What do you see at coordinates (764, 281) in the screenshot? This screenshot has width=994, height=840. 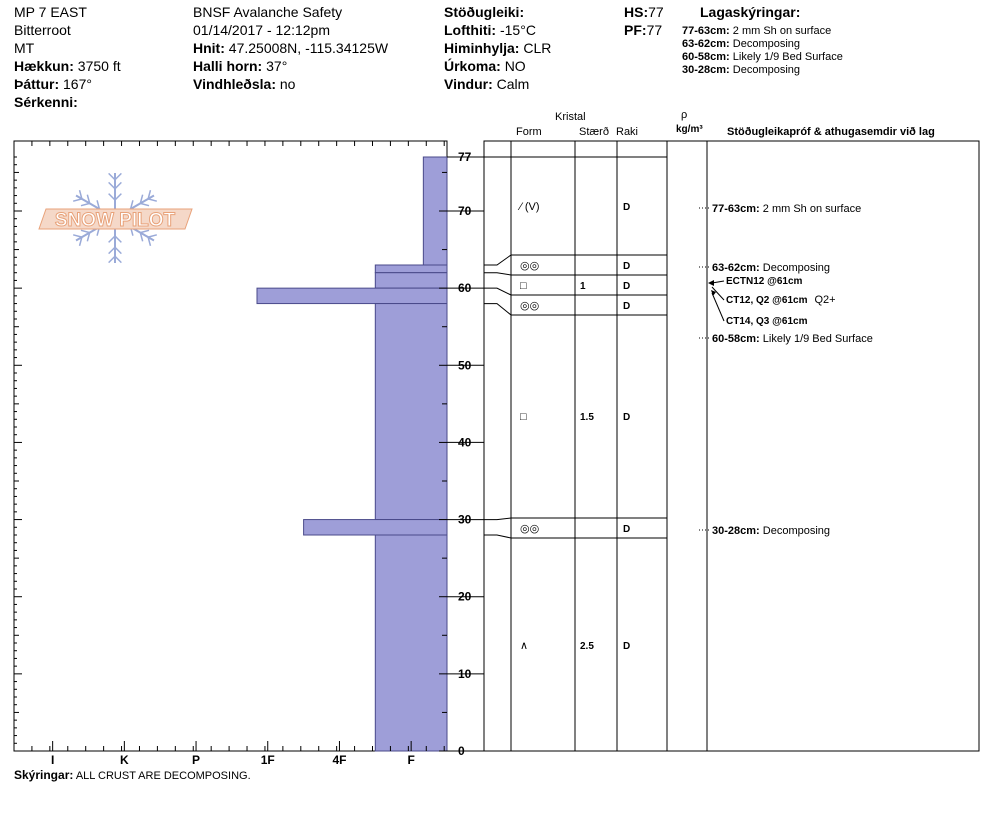 I see `stability-test: ECTN12 @61cm` at bounding box center [764, 281].